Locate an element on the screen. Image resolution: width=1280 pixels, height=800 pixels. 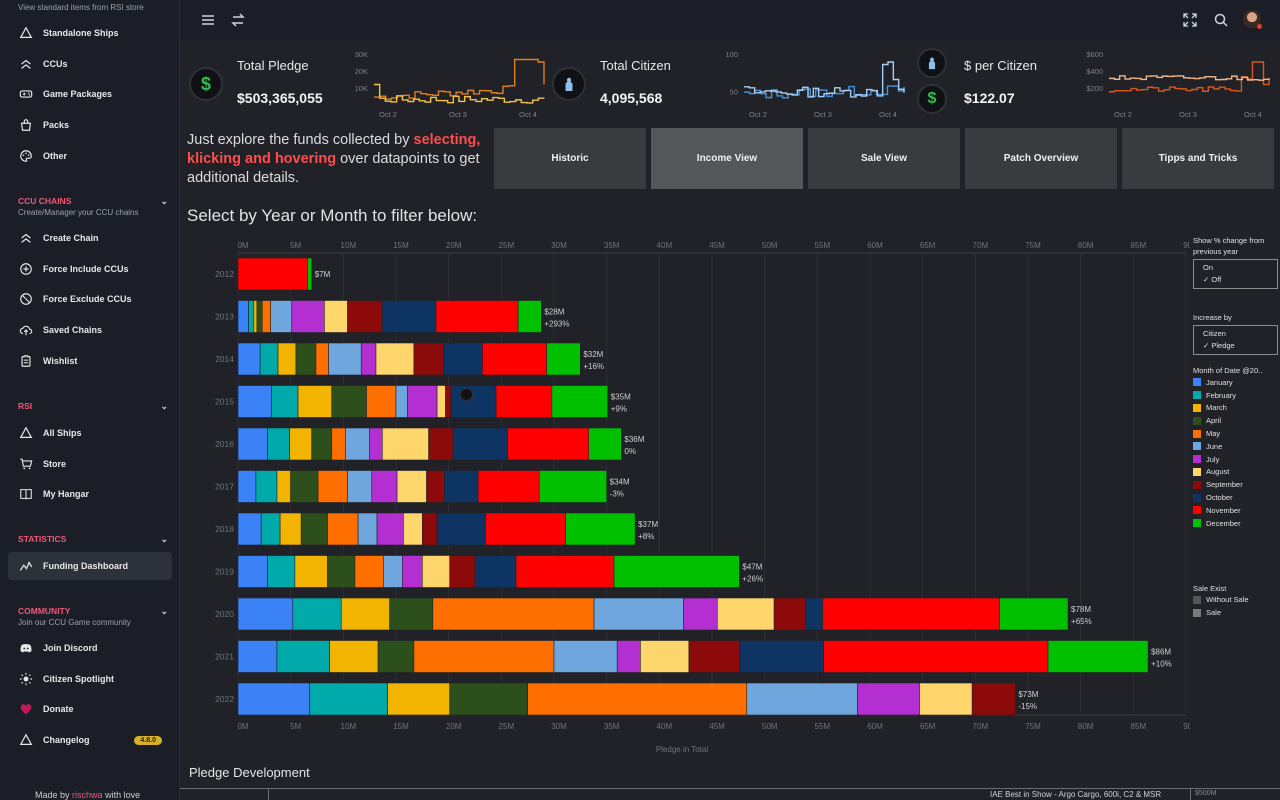
search-icon is located at coordinates (1221, 20).